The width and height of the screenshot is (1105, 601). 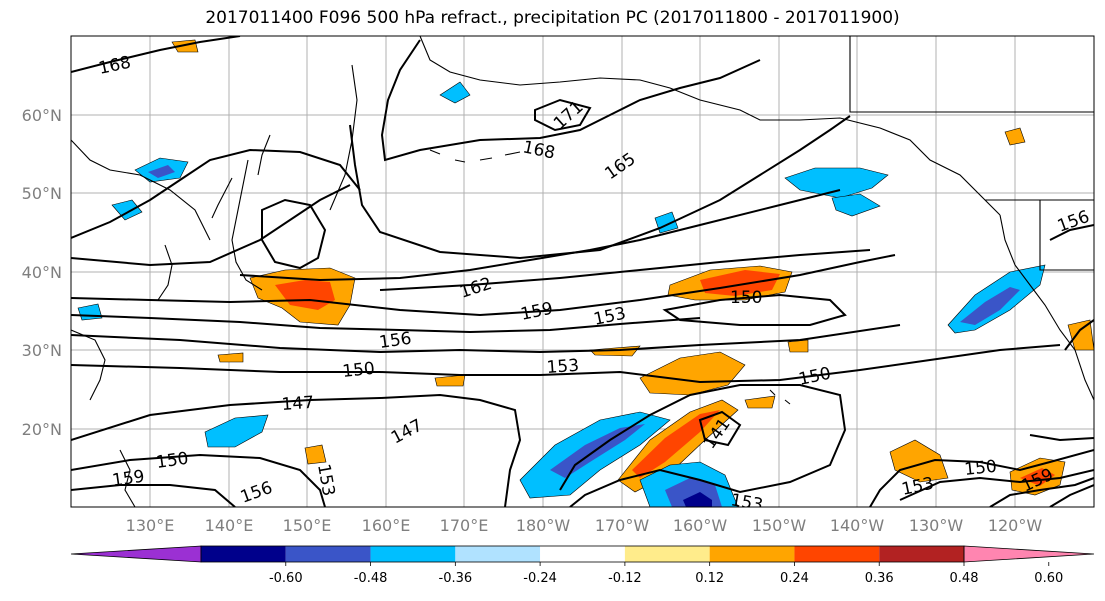 I want to click on lon-label: 170°W, so click(x=622, y=525).